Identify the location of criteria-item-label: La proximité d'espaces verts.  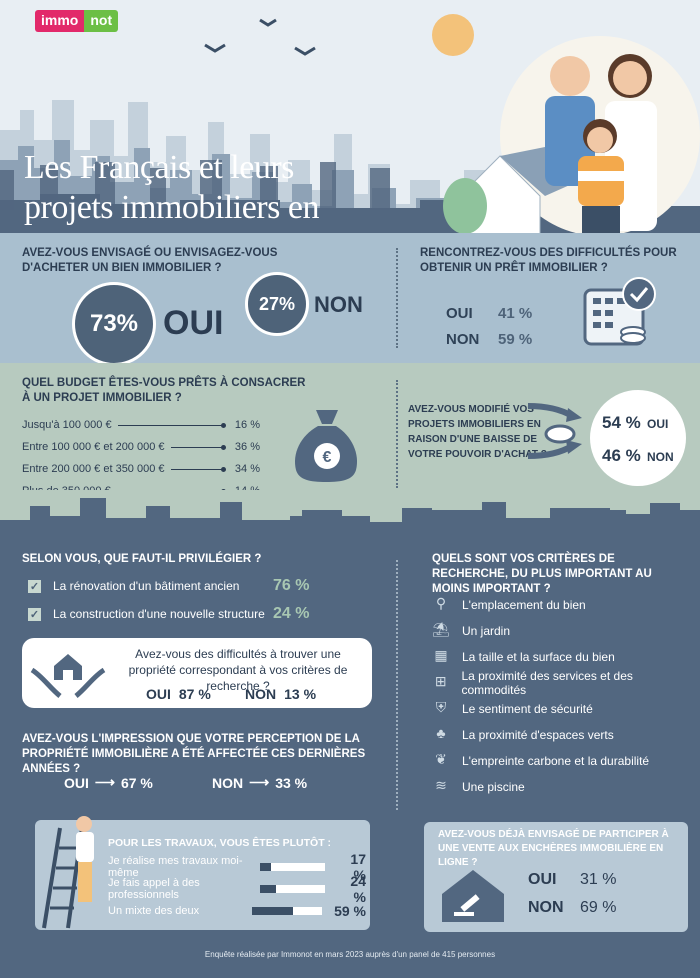
(538, 735).